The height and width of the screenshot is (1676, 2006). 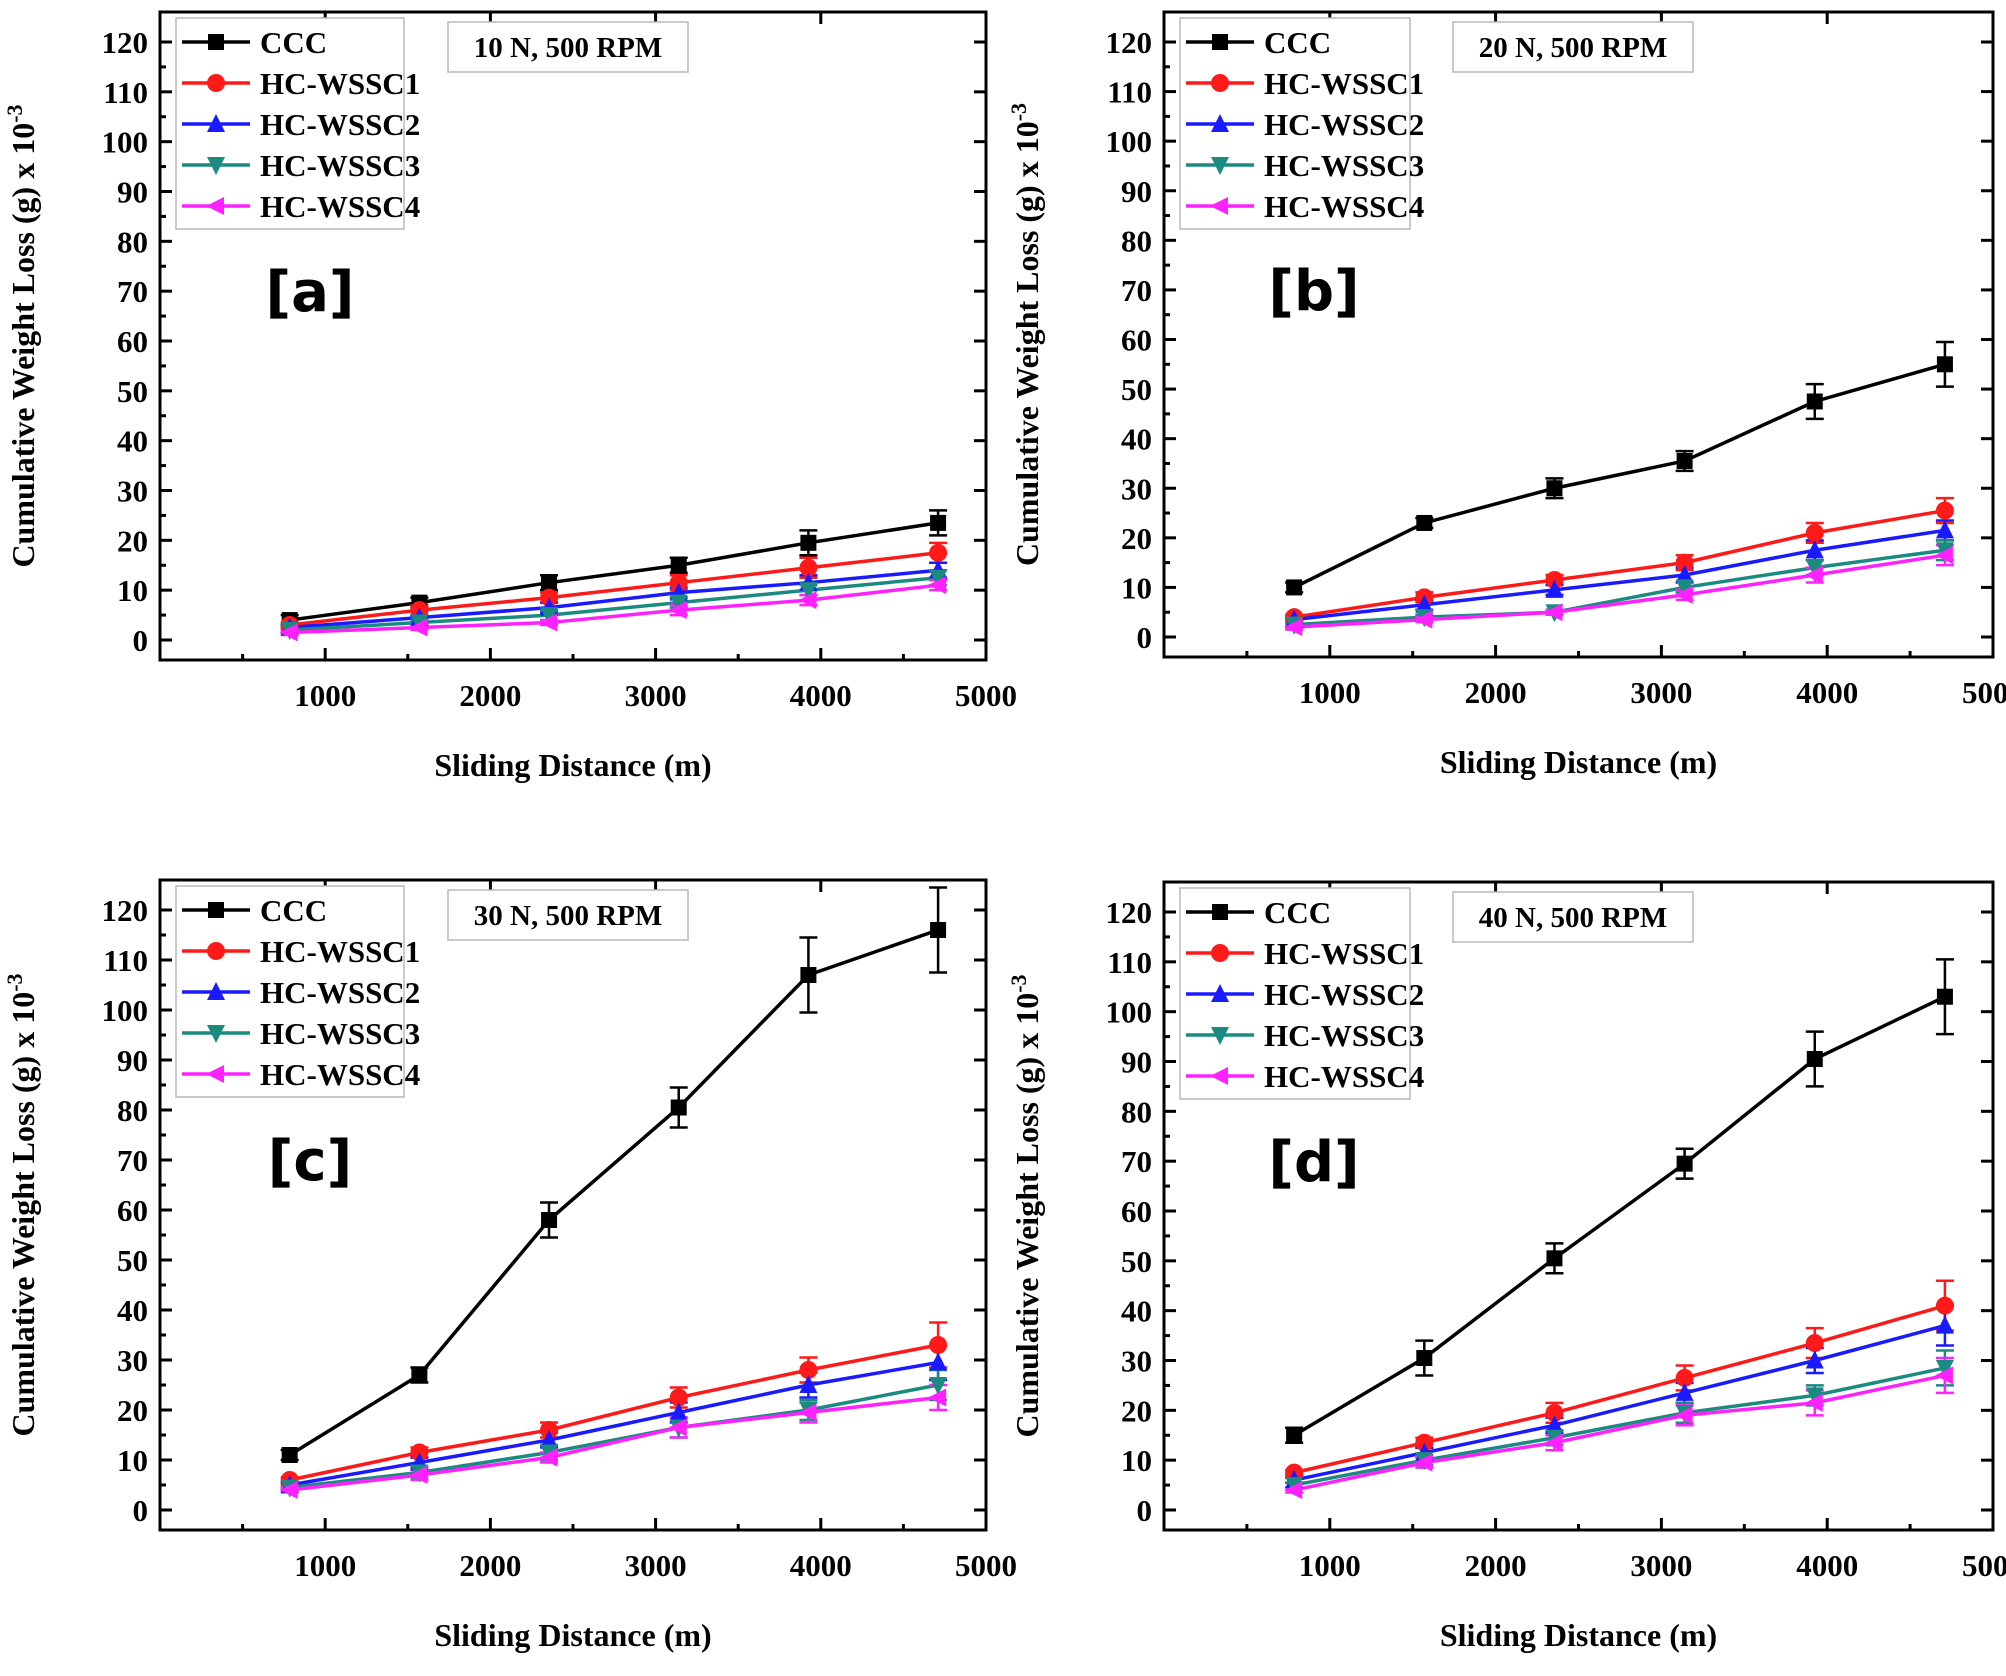 What do you see at coordinates (1018, 983) in the screenshot?
I see `y-axis-title-exponent: -3` at bounding box center [1018, 983].